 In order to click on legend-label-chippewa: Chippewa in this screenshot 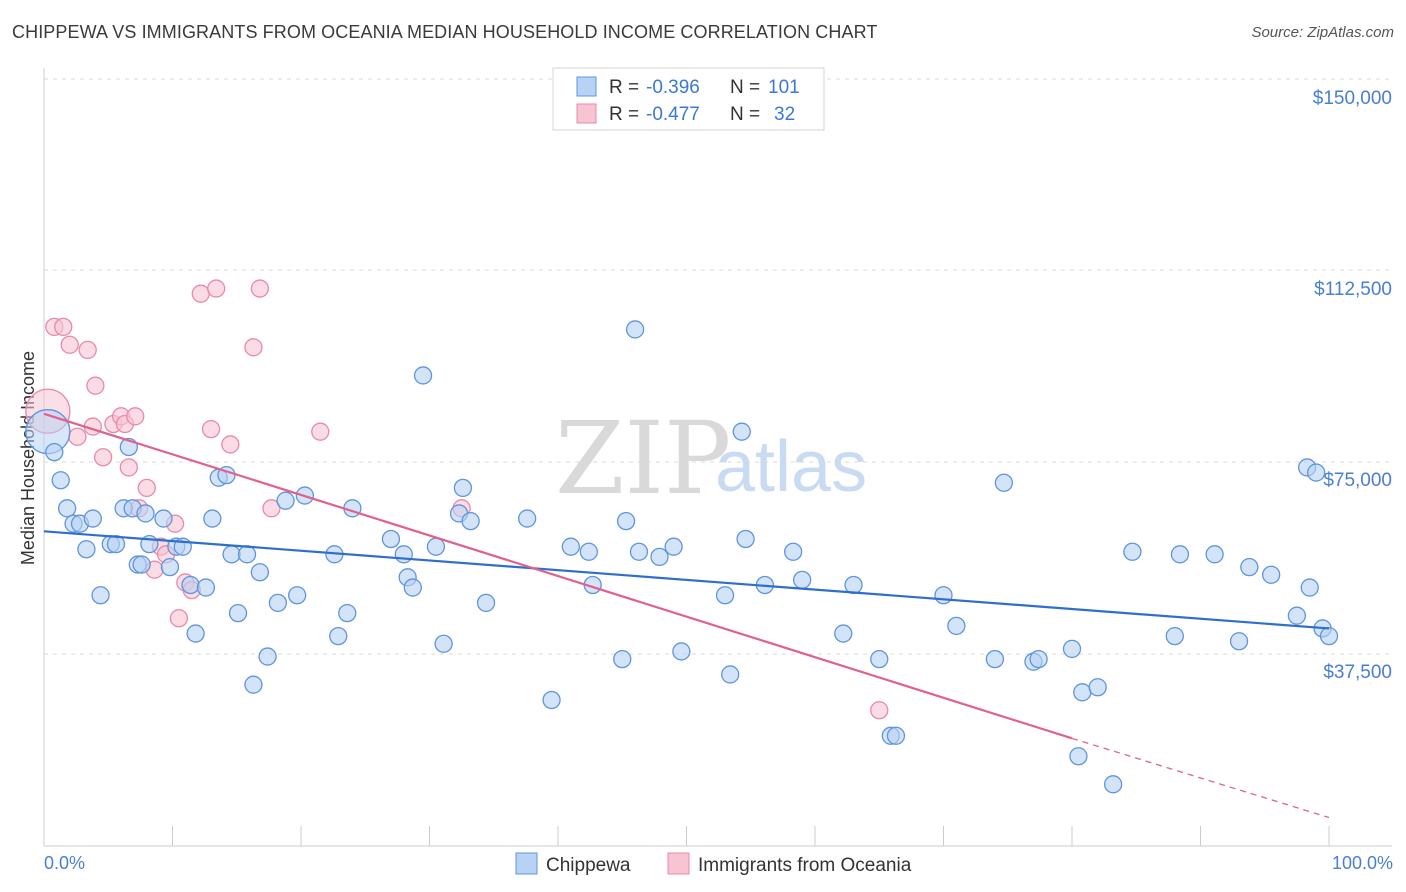, I will do `click(588, 865)`.